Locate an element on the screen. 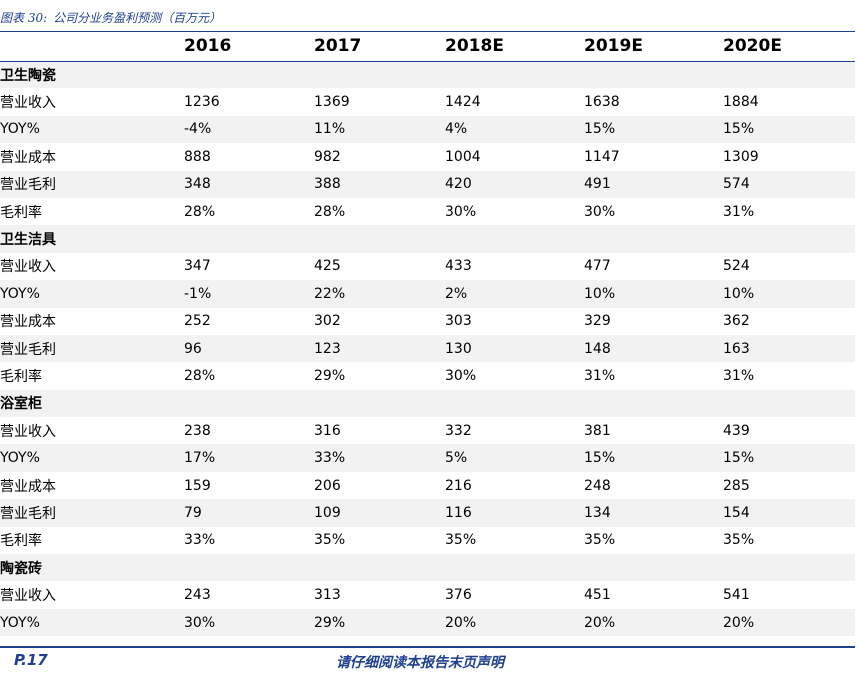 This screenshot has width=859, height=676. value-cell: 116 is located at coordinates (510, 513).